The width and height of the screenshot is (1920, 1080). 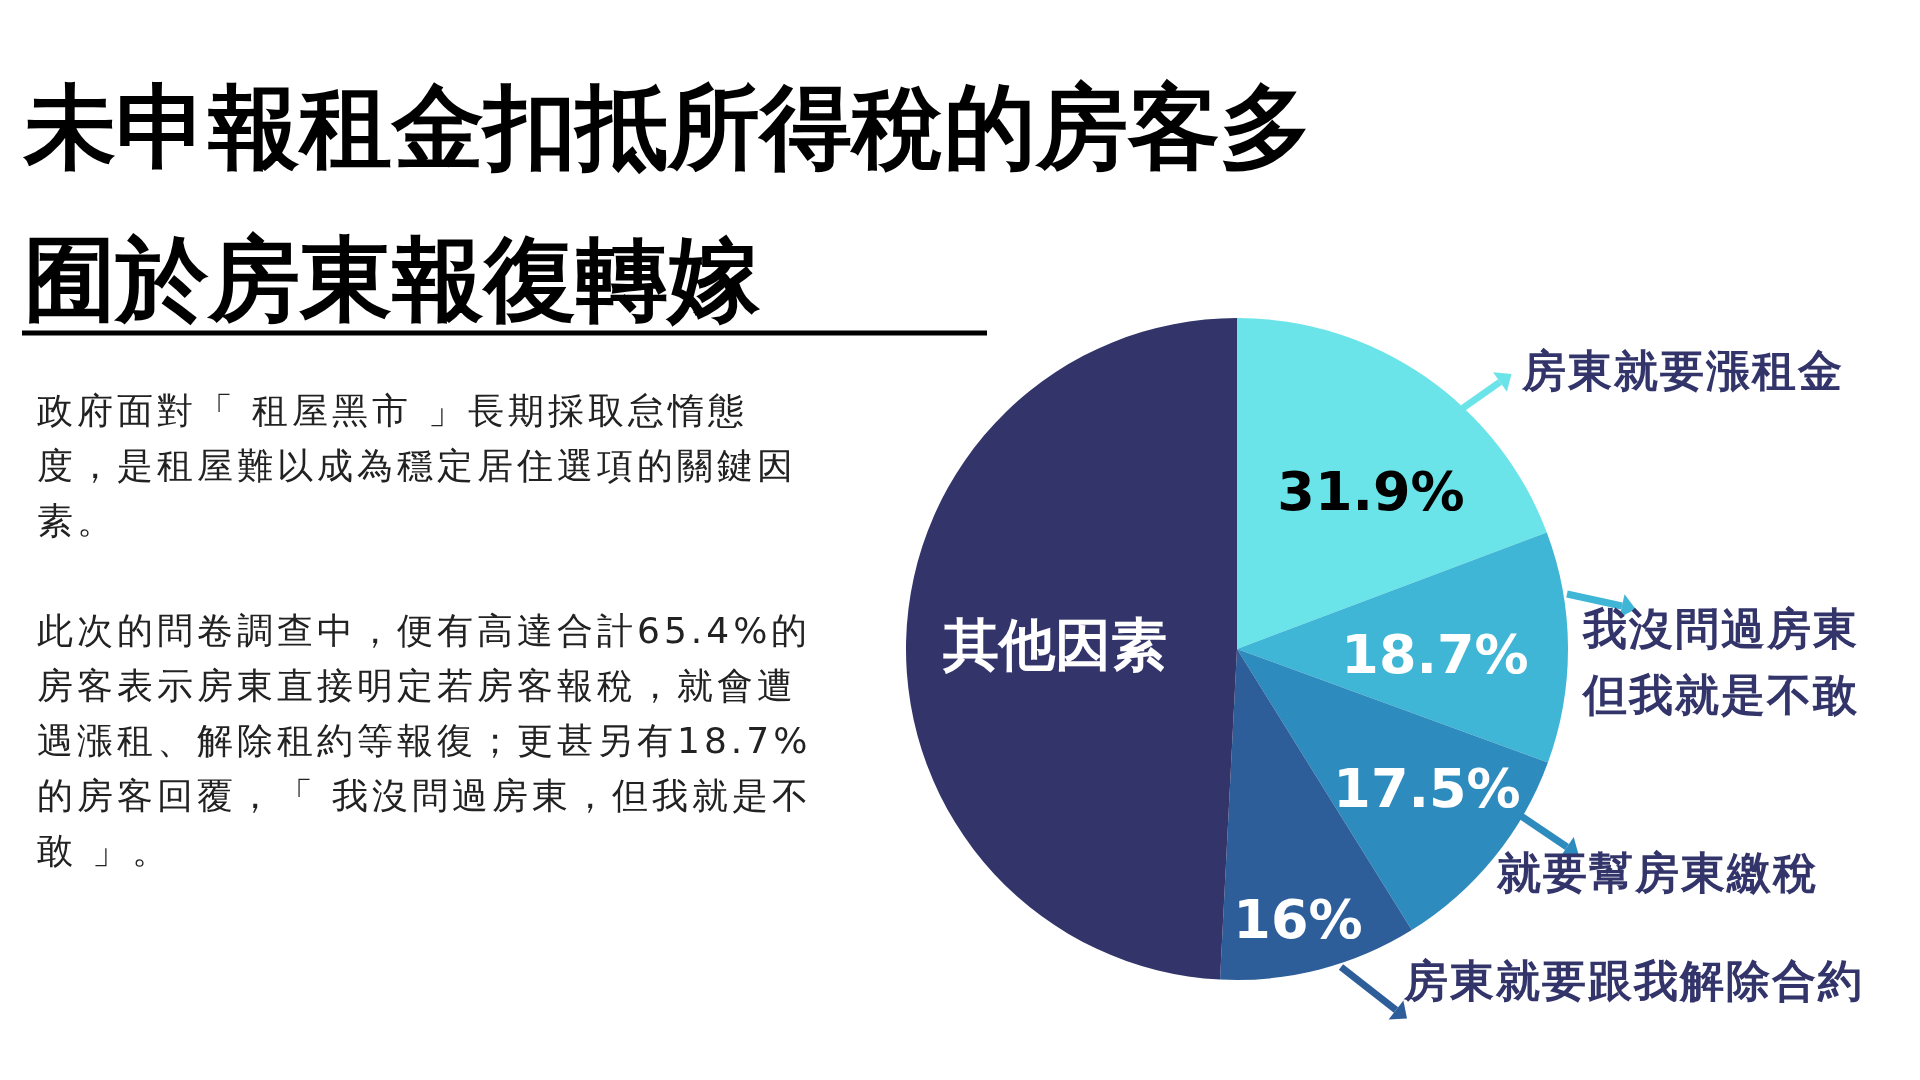 What do you see at coordinates (1371, 491) in the screenshot?
I see `data-label: 31.9%` at bounding box center [1371, 491].